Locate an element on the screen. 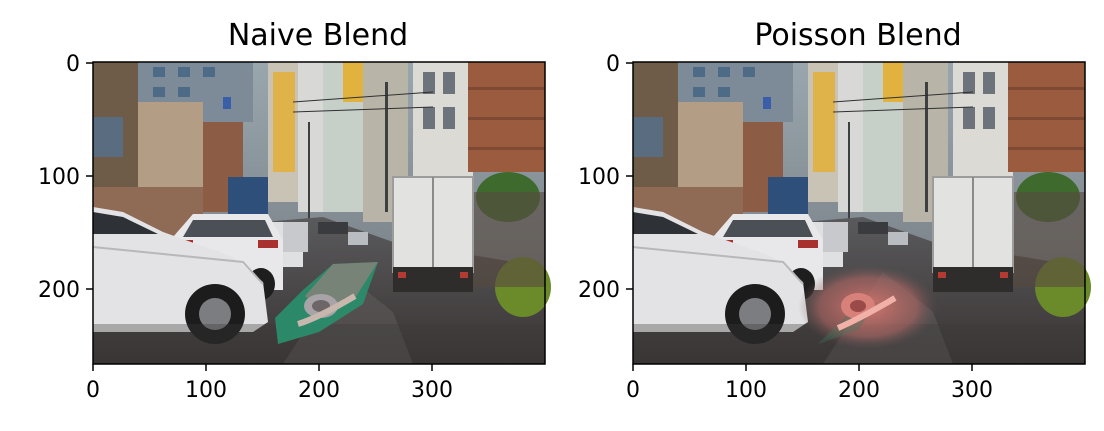 The height and width of the screenshot is (431, 1104). poisson-ytick-200: 200 is located at coordinates (599, 290).